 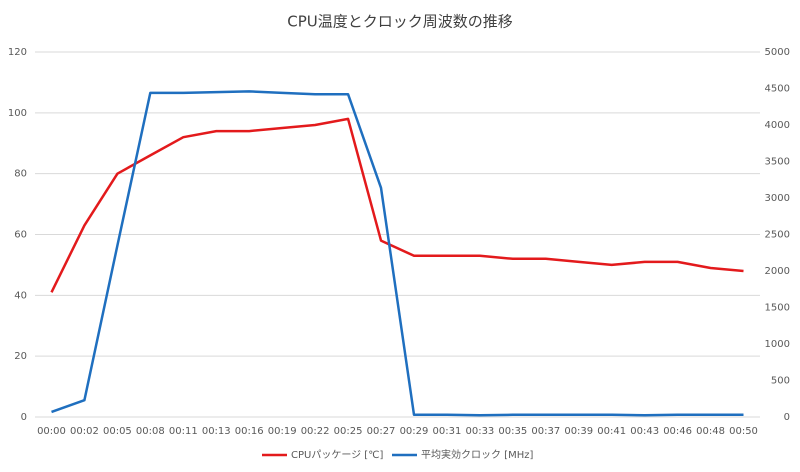 What do you see at coordinates (20, 235) in the screenshot?
I see `y-tick-label: 60` at bounding box center [20, 235].